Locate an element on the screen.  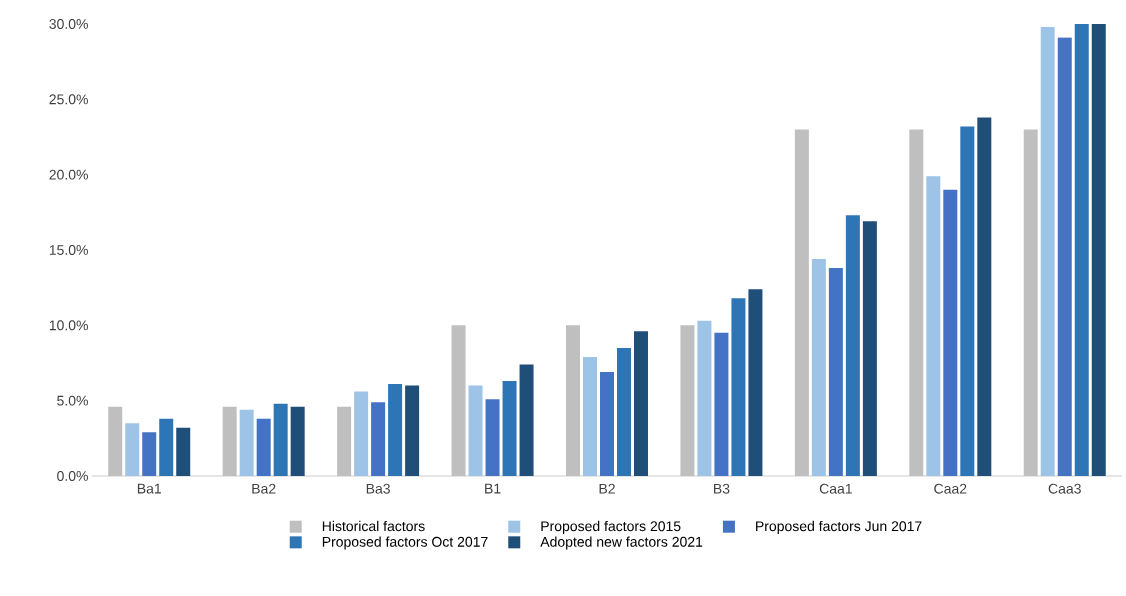
x-tick-label: B3 is located at coordinates (722, 488).